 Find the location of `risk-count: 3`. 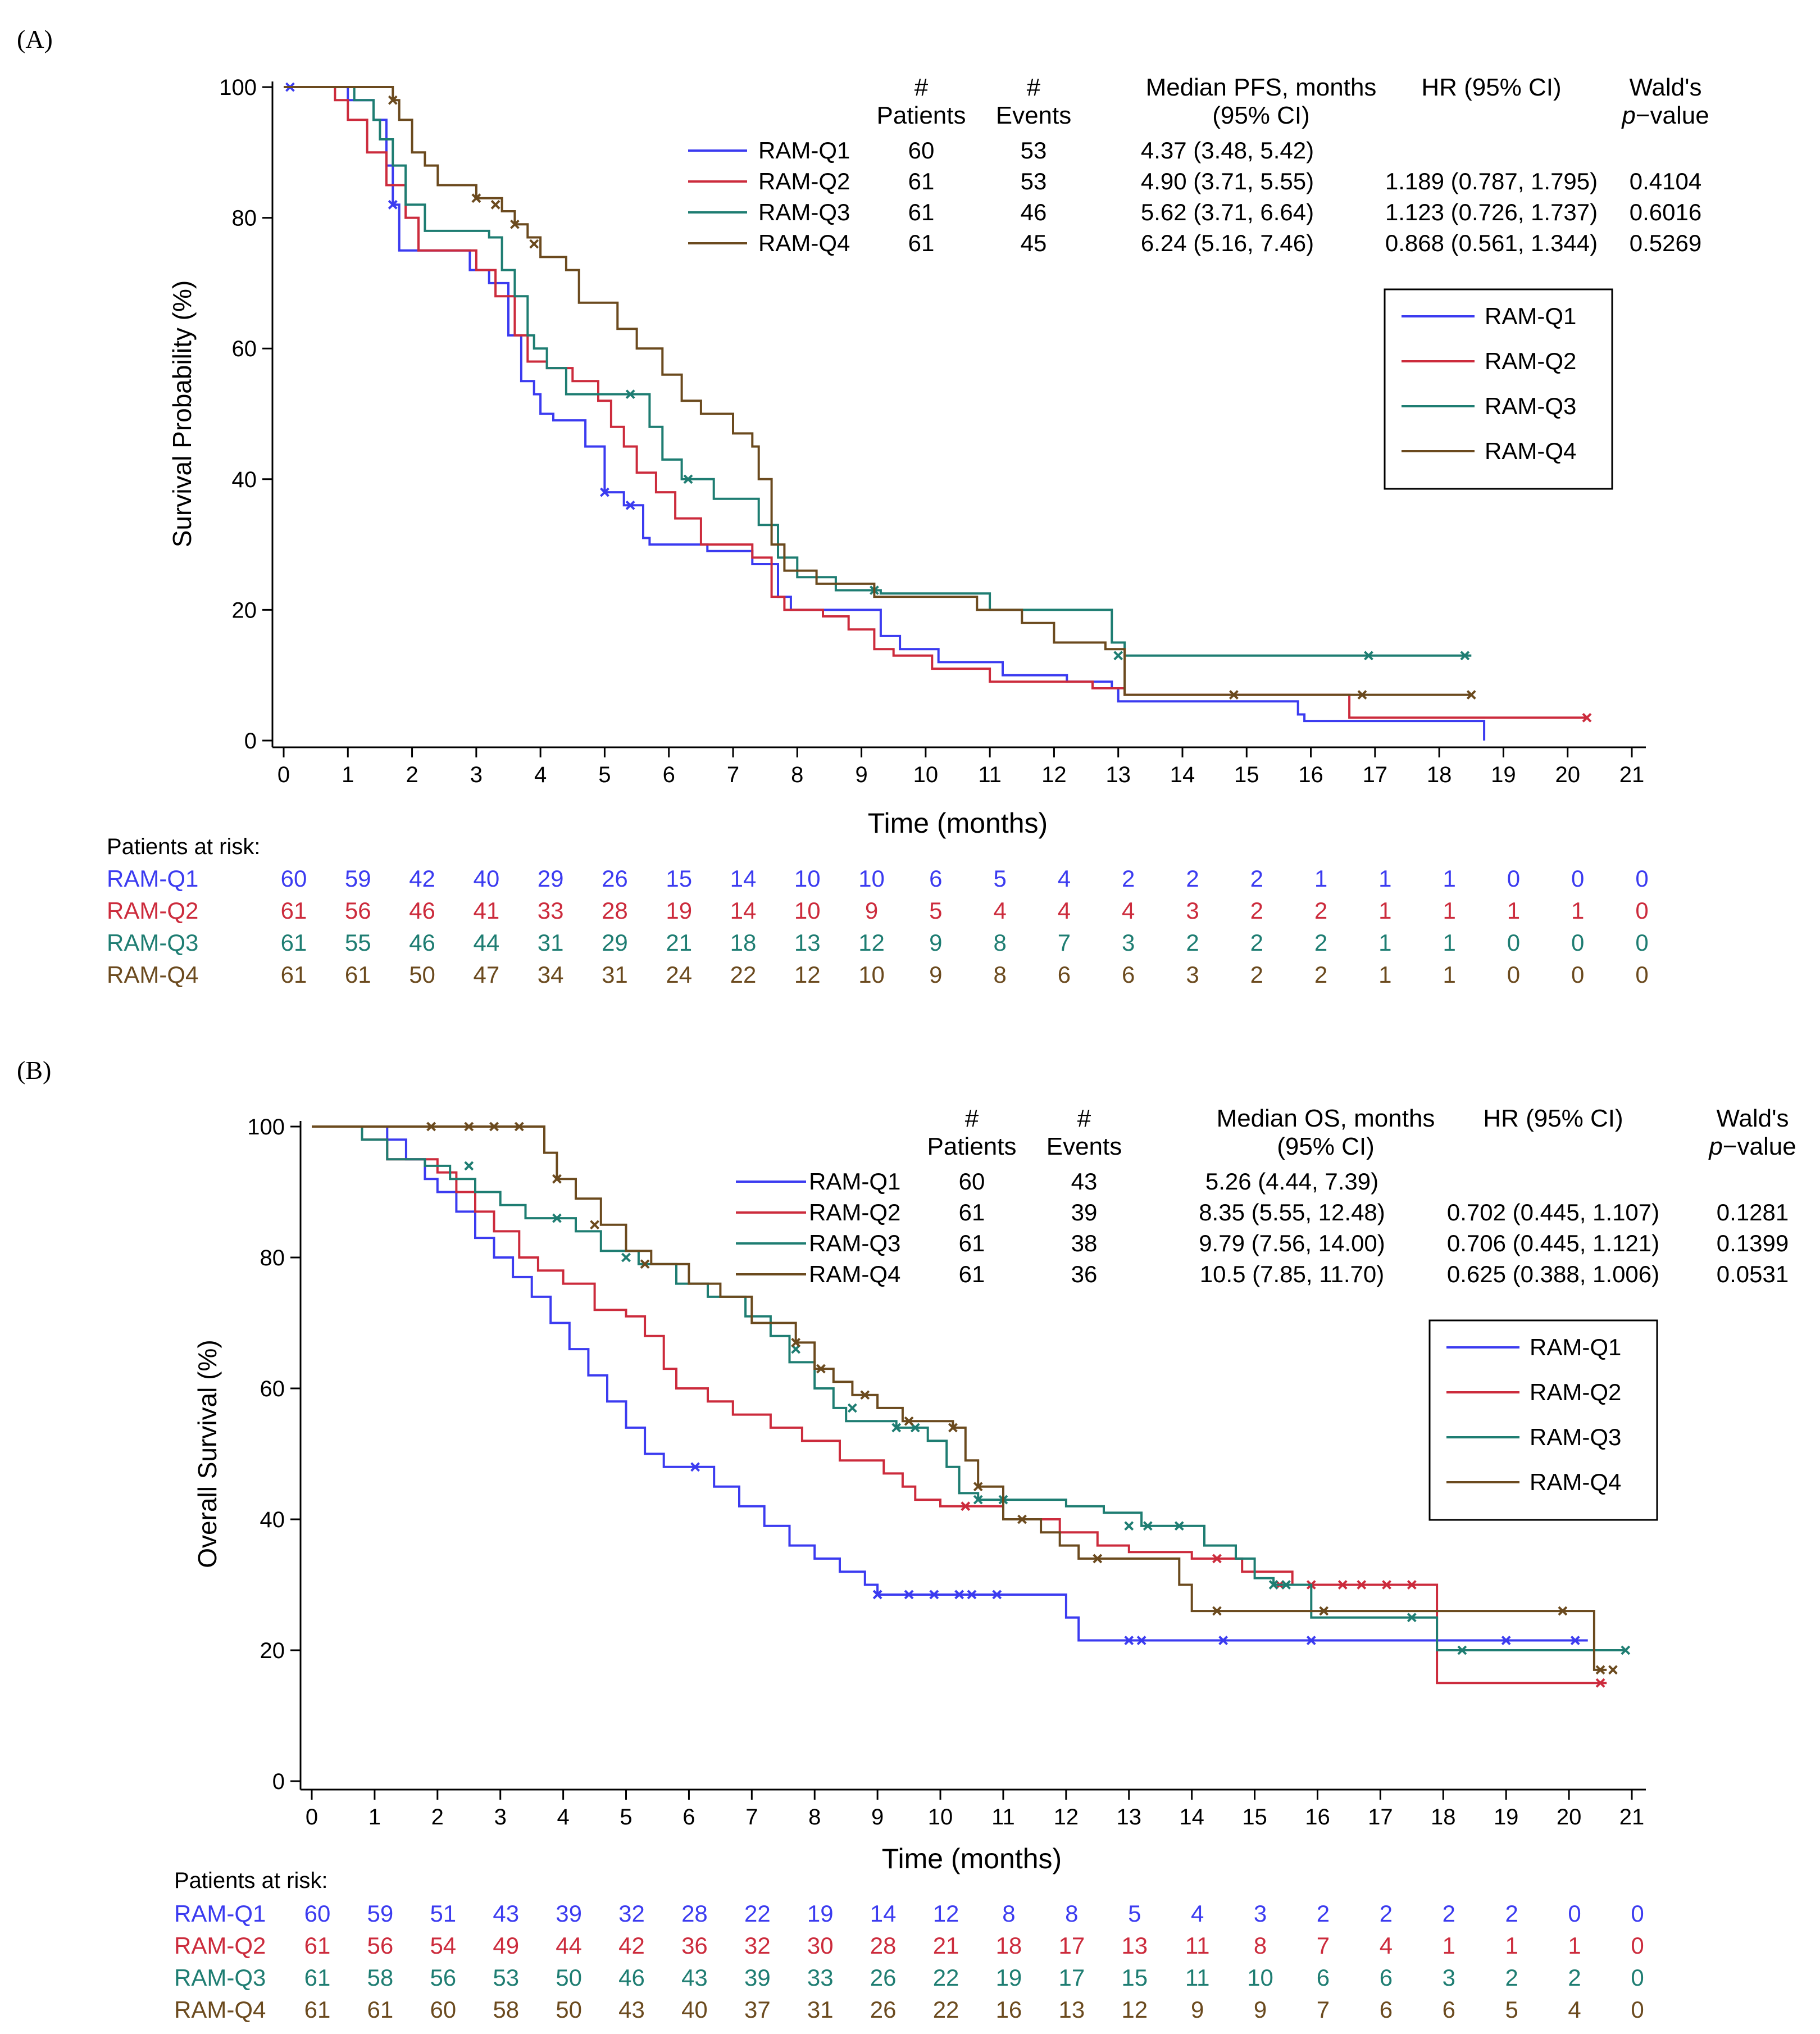

risk-count: 3 is located at coordinates (1192, 911).